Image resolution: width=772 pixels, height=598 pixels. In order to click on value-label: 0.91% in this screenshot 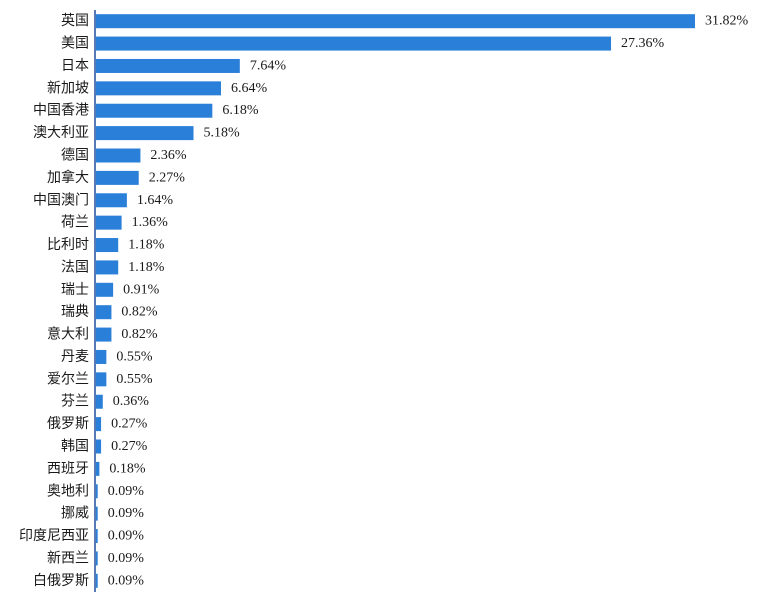, I will do `click(141, 289)`.